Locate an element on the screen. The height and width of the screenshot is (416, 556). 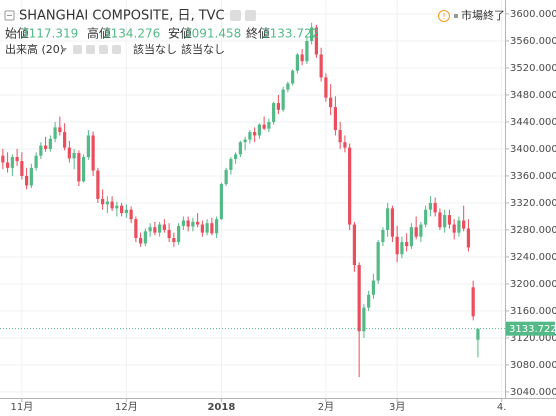
y-tick-label: 3600.000 is located at coordinates (533, 14).